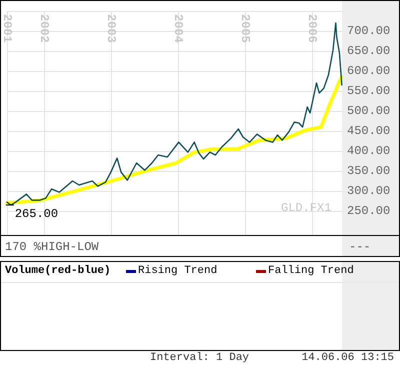  I want to click on y-tick-label: 450.00, so click(368, 131).